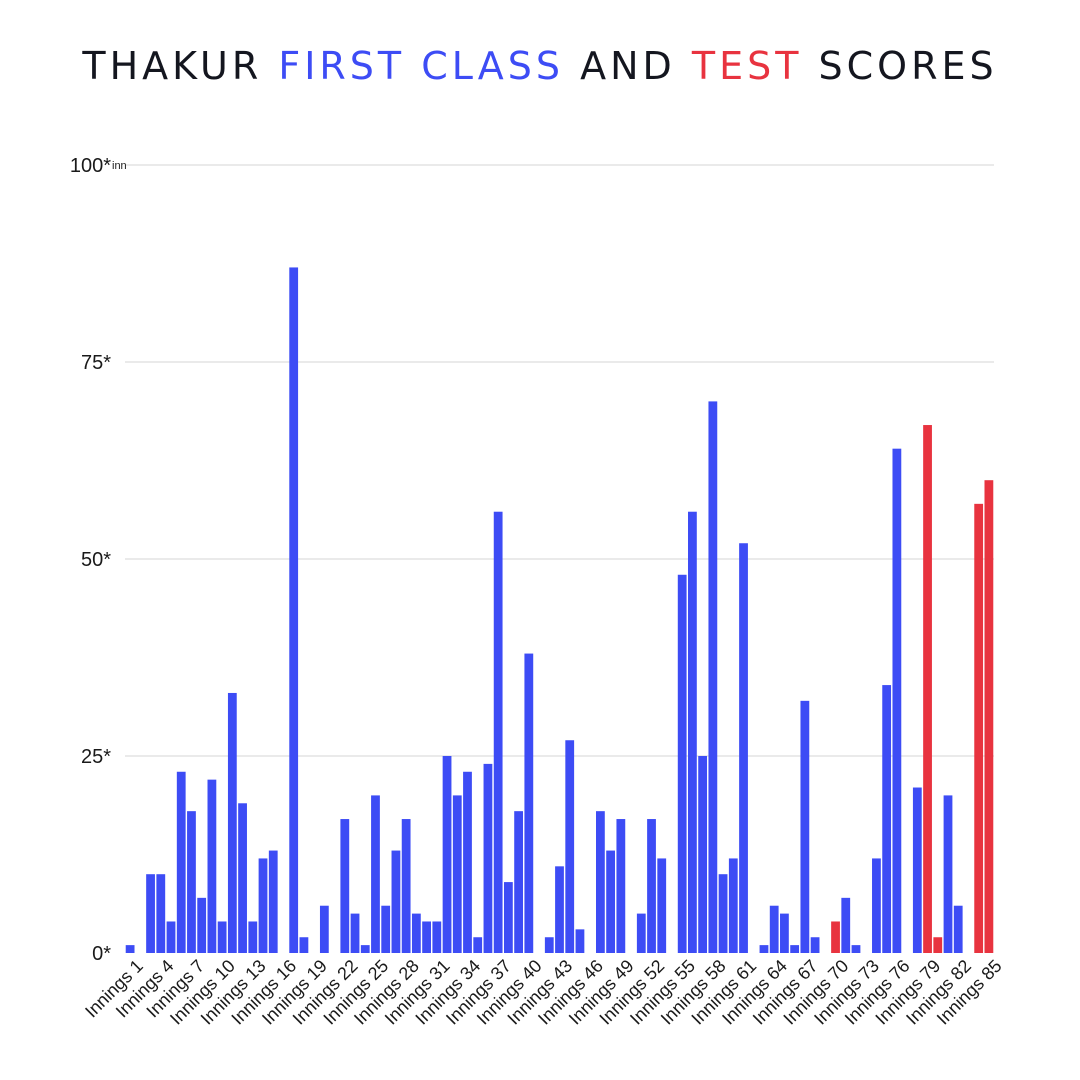 This screenshot has height=1080, width=1080. Describe the element at coordinates (180, 66) in the screenshot. I see `title-part-thakur: THAKUR` at that location.